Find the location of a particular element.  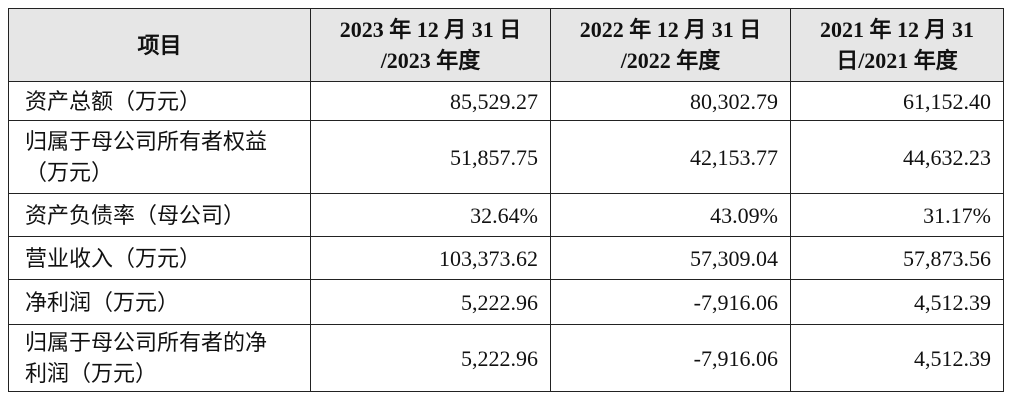

value-cell: 44,632.23 is located at coordinates (897, 157).